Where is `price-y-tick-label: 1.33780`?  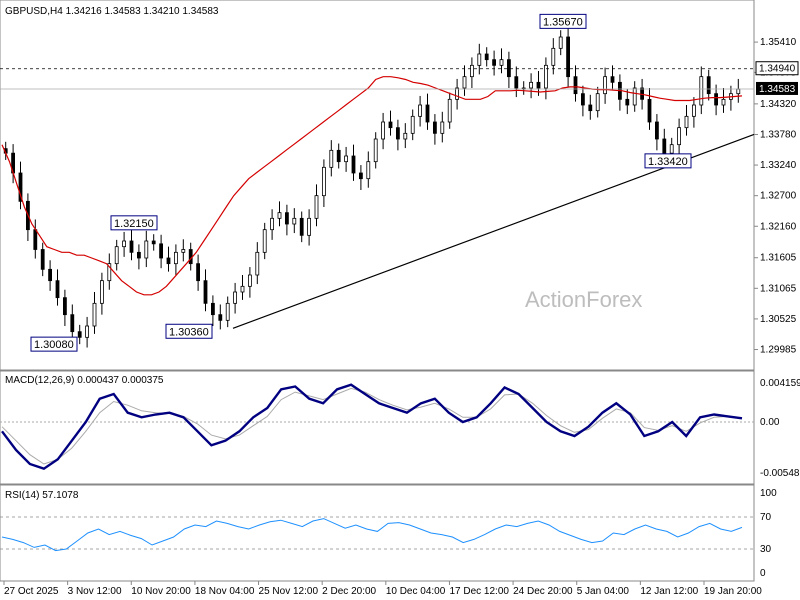 price-y-tick-label: 1.33780 is located at coordinates (778, 134).